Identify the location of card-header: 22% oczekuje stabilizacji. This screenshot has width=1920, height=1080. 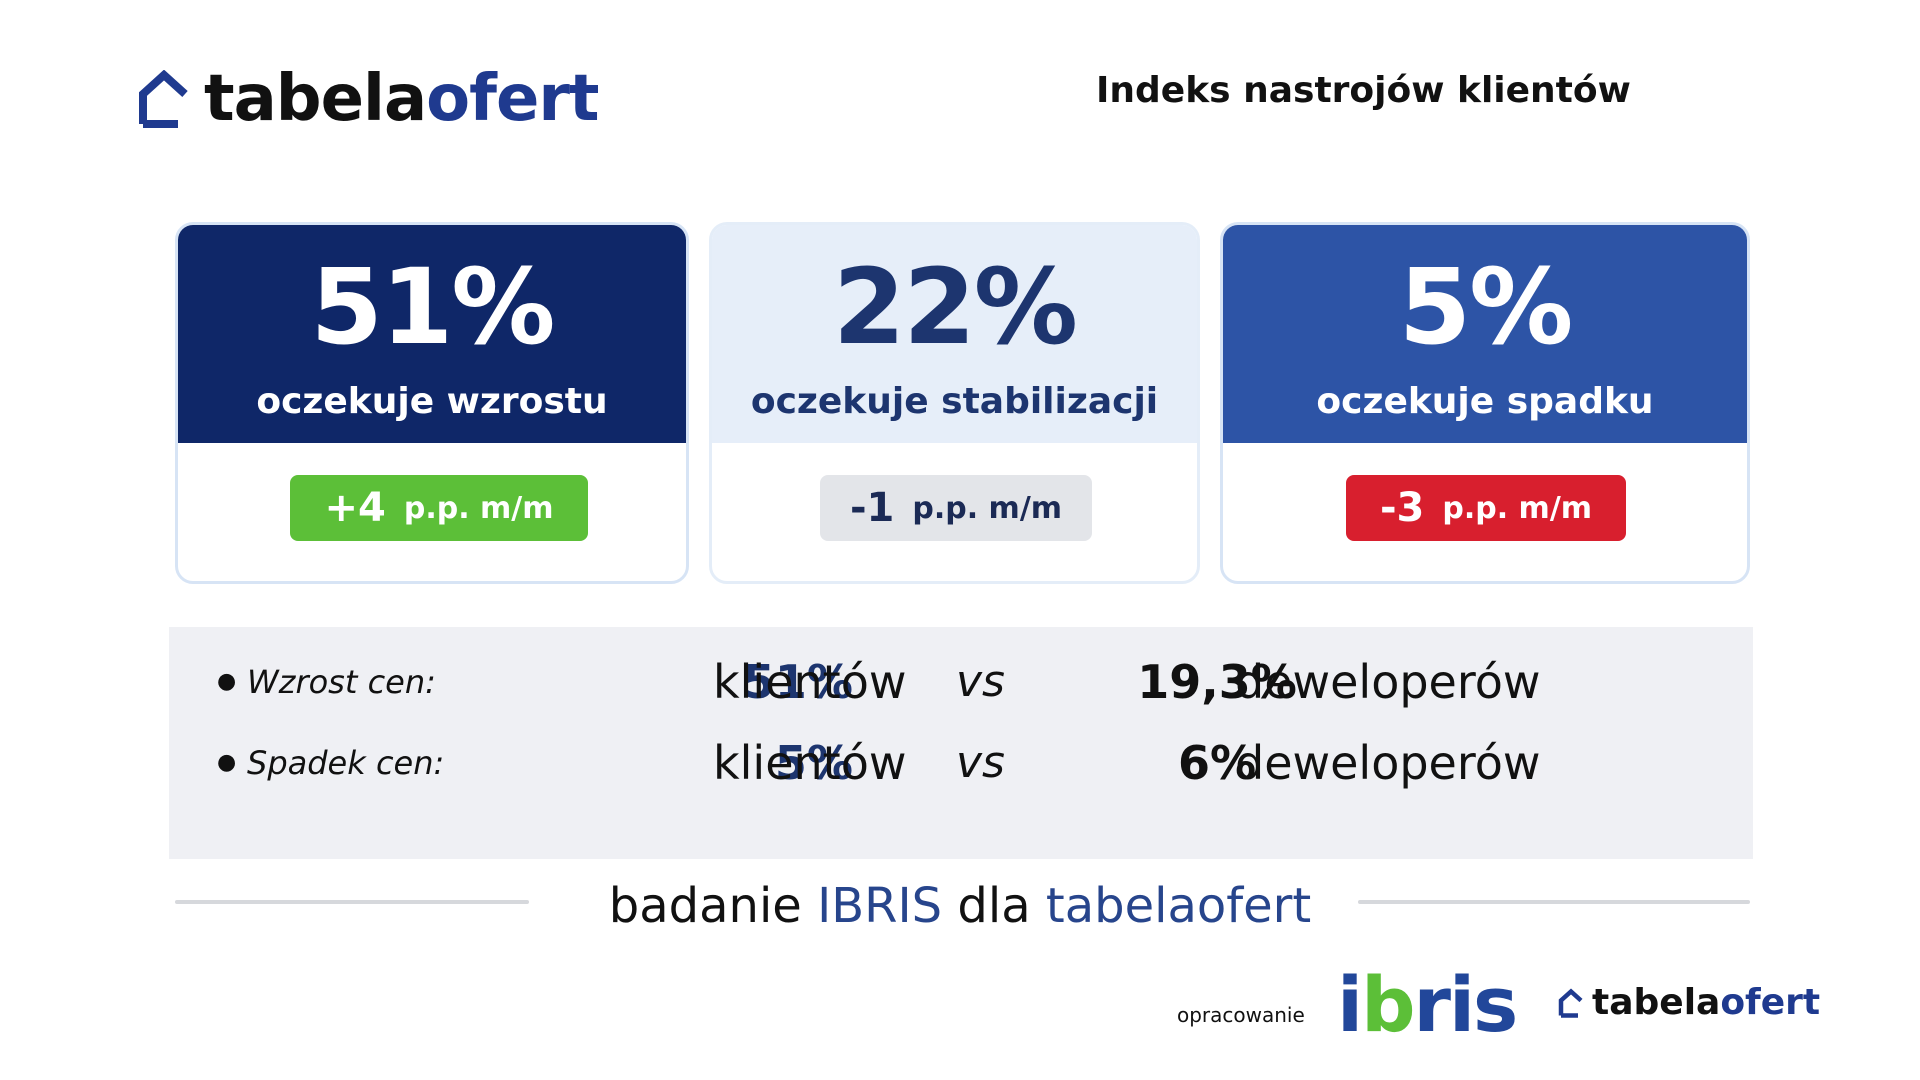
(954, 334).